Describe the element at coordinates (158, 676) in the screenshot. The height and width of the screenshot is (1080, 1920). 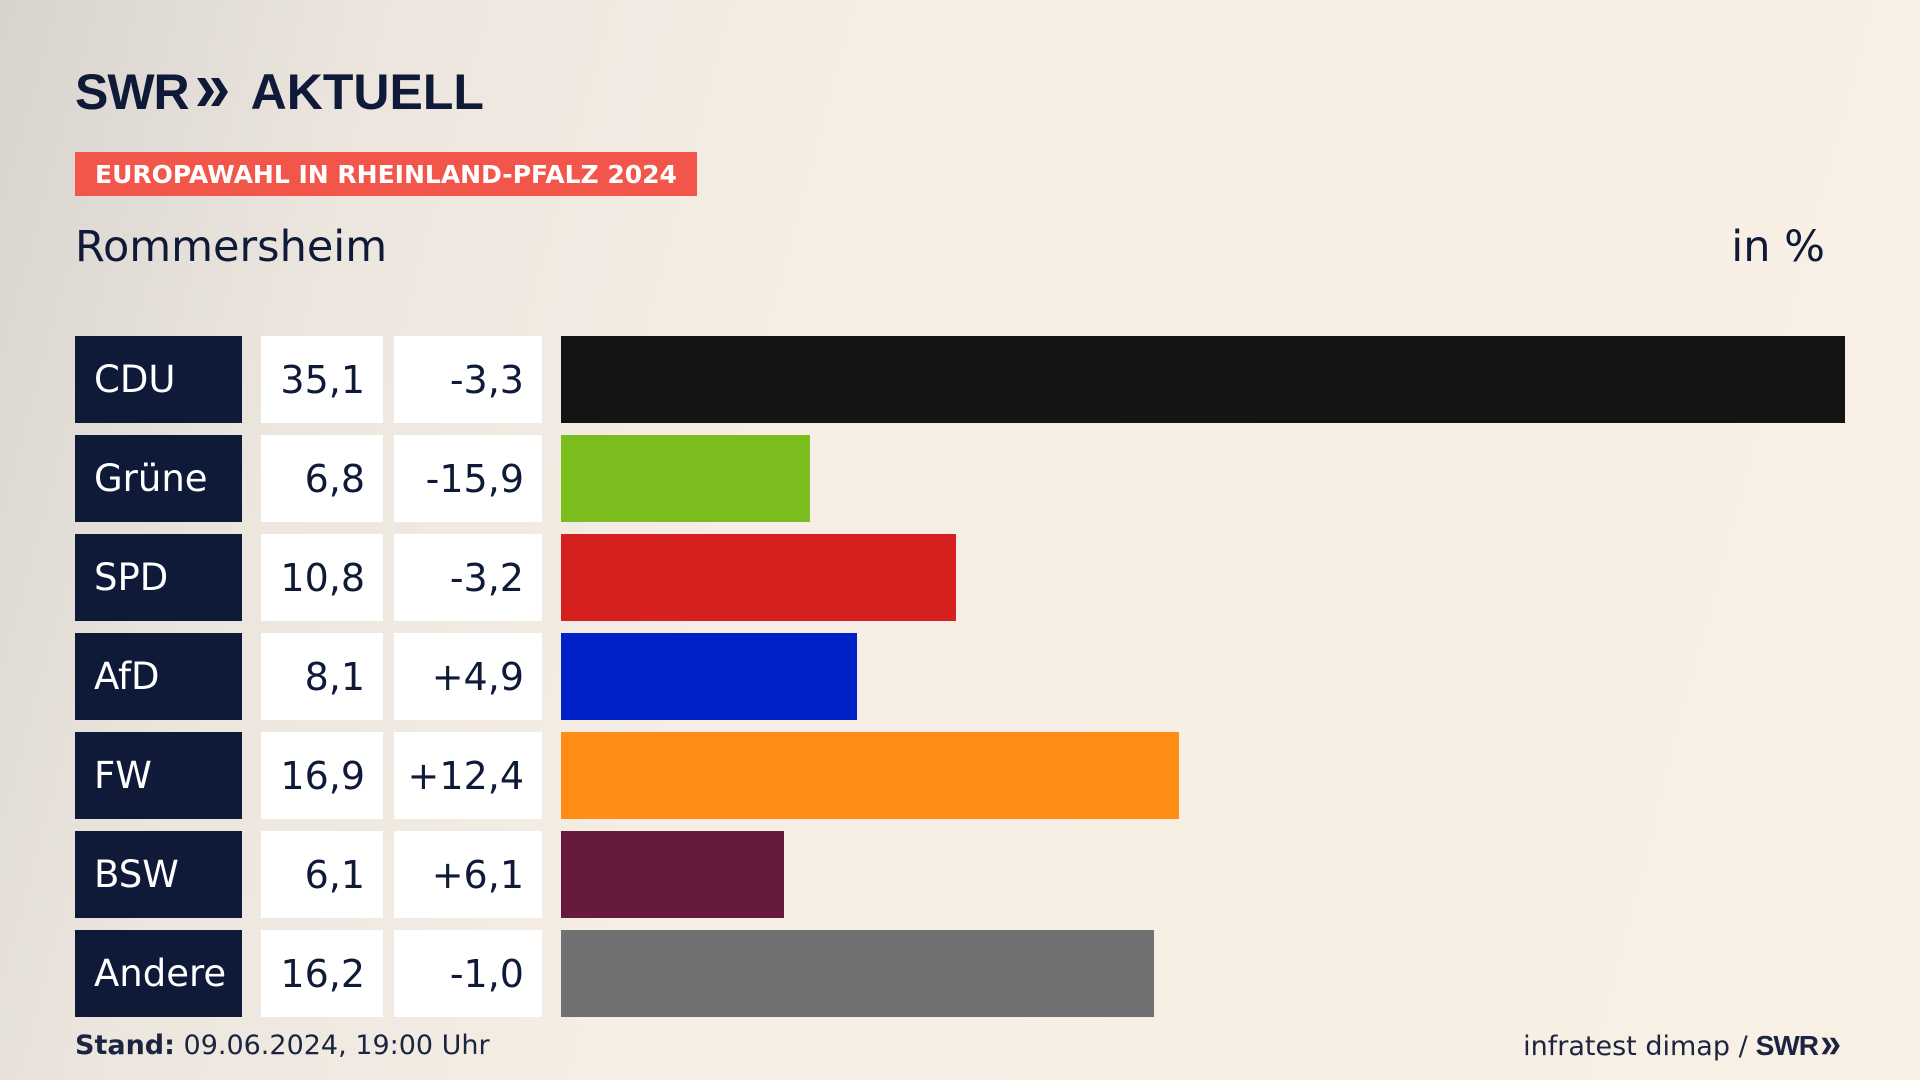
I see `party-label: AfD` at that location.